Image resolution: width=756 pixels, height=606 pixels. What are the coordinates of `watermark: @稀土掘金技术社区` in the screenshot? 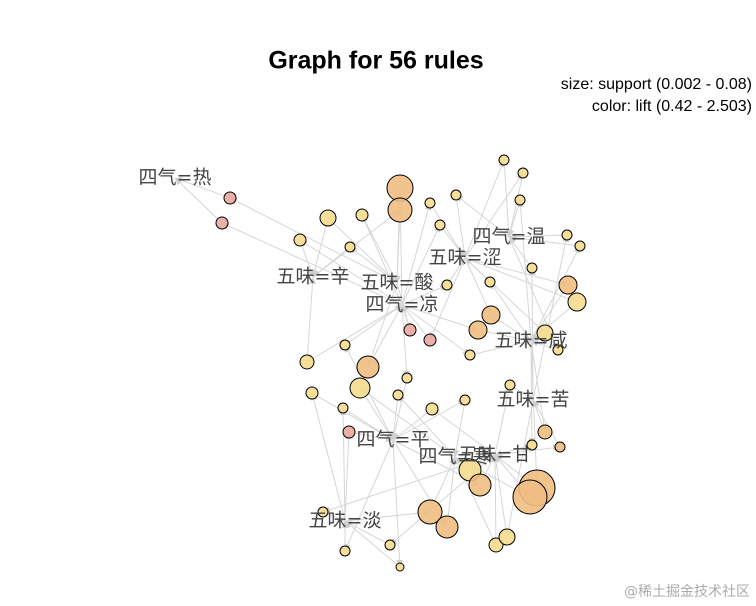 It's located at (687, 592).